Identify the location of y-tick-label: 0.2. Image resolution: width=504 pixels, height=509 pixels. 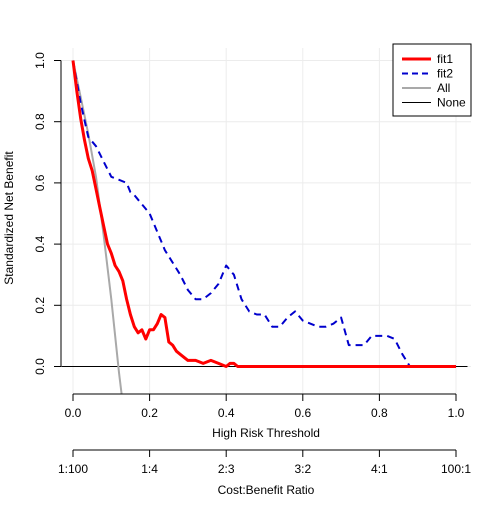
(40, 305).